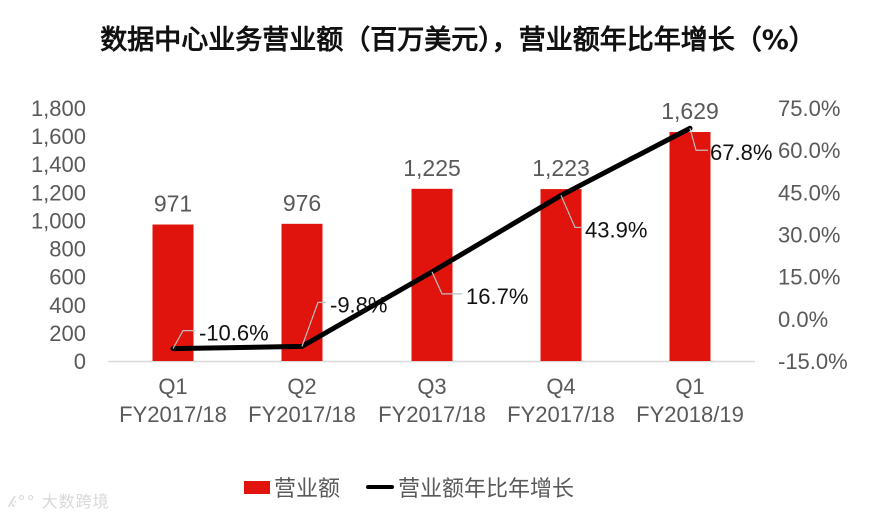 The height and width of the screenshot is (520, 880). Describe the element at coordinates (234, 333) in the screenshot. I see `growth-value-label: -10.6%` at that location.